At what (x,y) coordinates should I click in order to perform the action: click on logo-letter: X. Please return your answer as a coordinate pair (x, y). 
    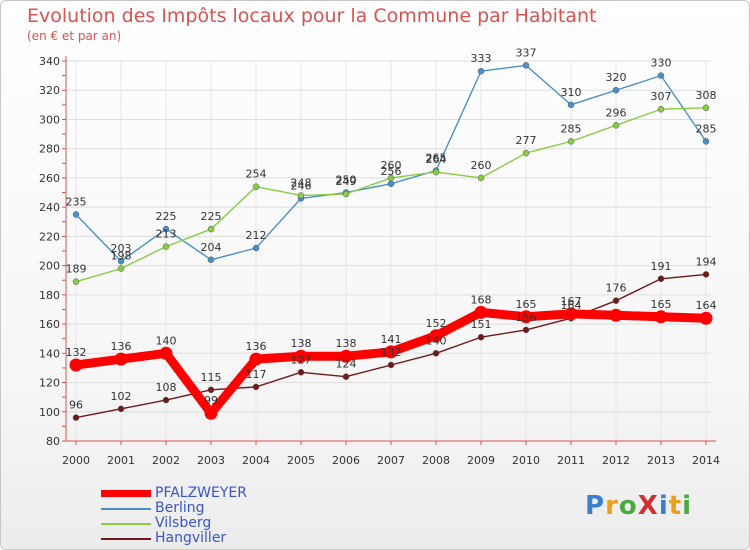
    Looking at the image, I should click on (648, 506).